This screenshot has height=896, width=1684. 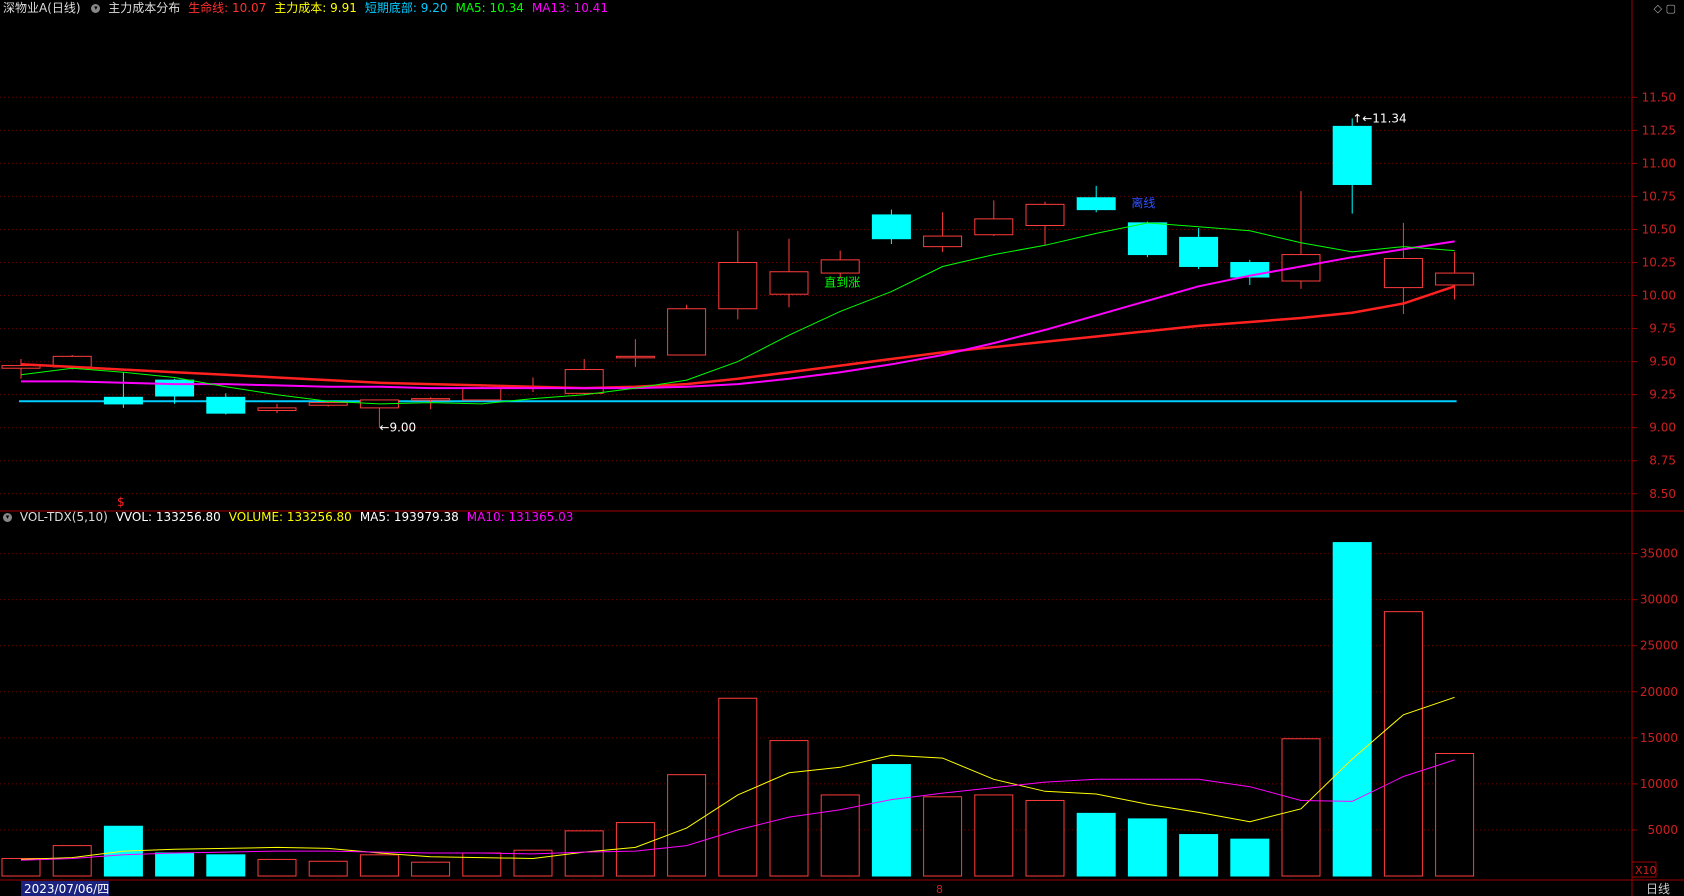 I want to click on volume-tick-label: 5000, so click(x=1662, y=830).